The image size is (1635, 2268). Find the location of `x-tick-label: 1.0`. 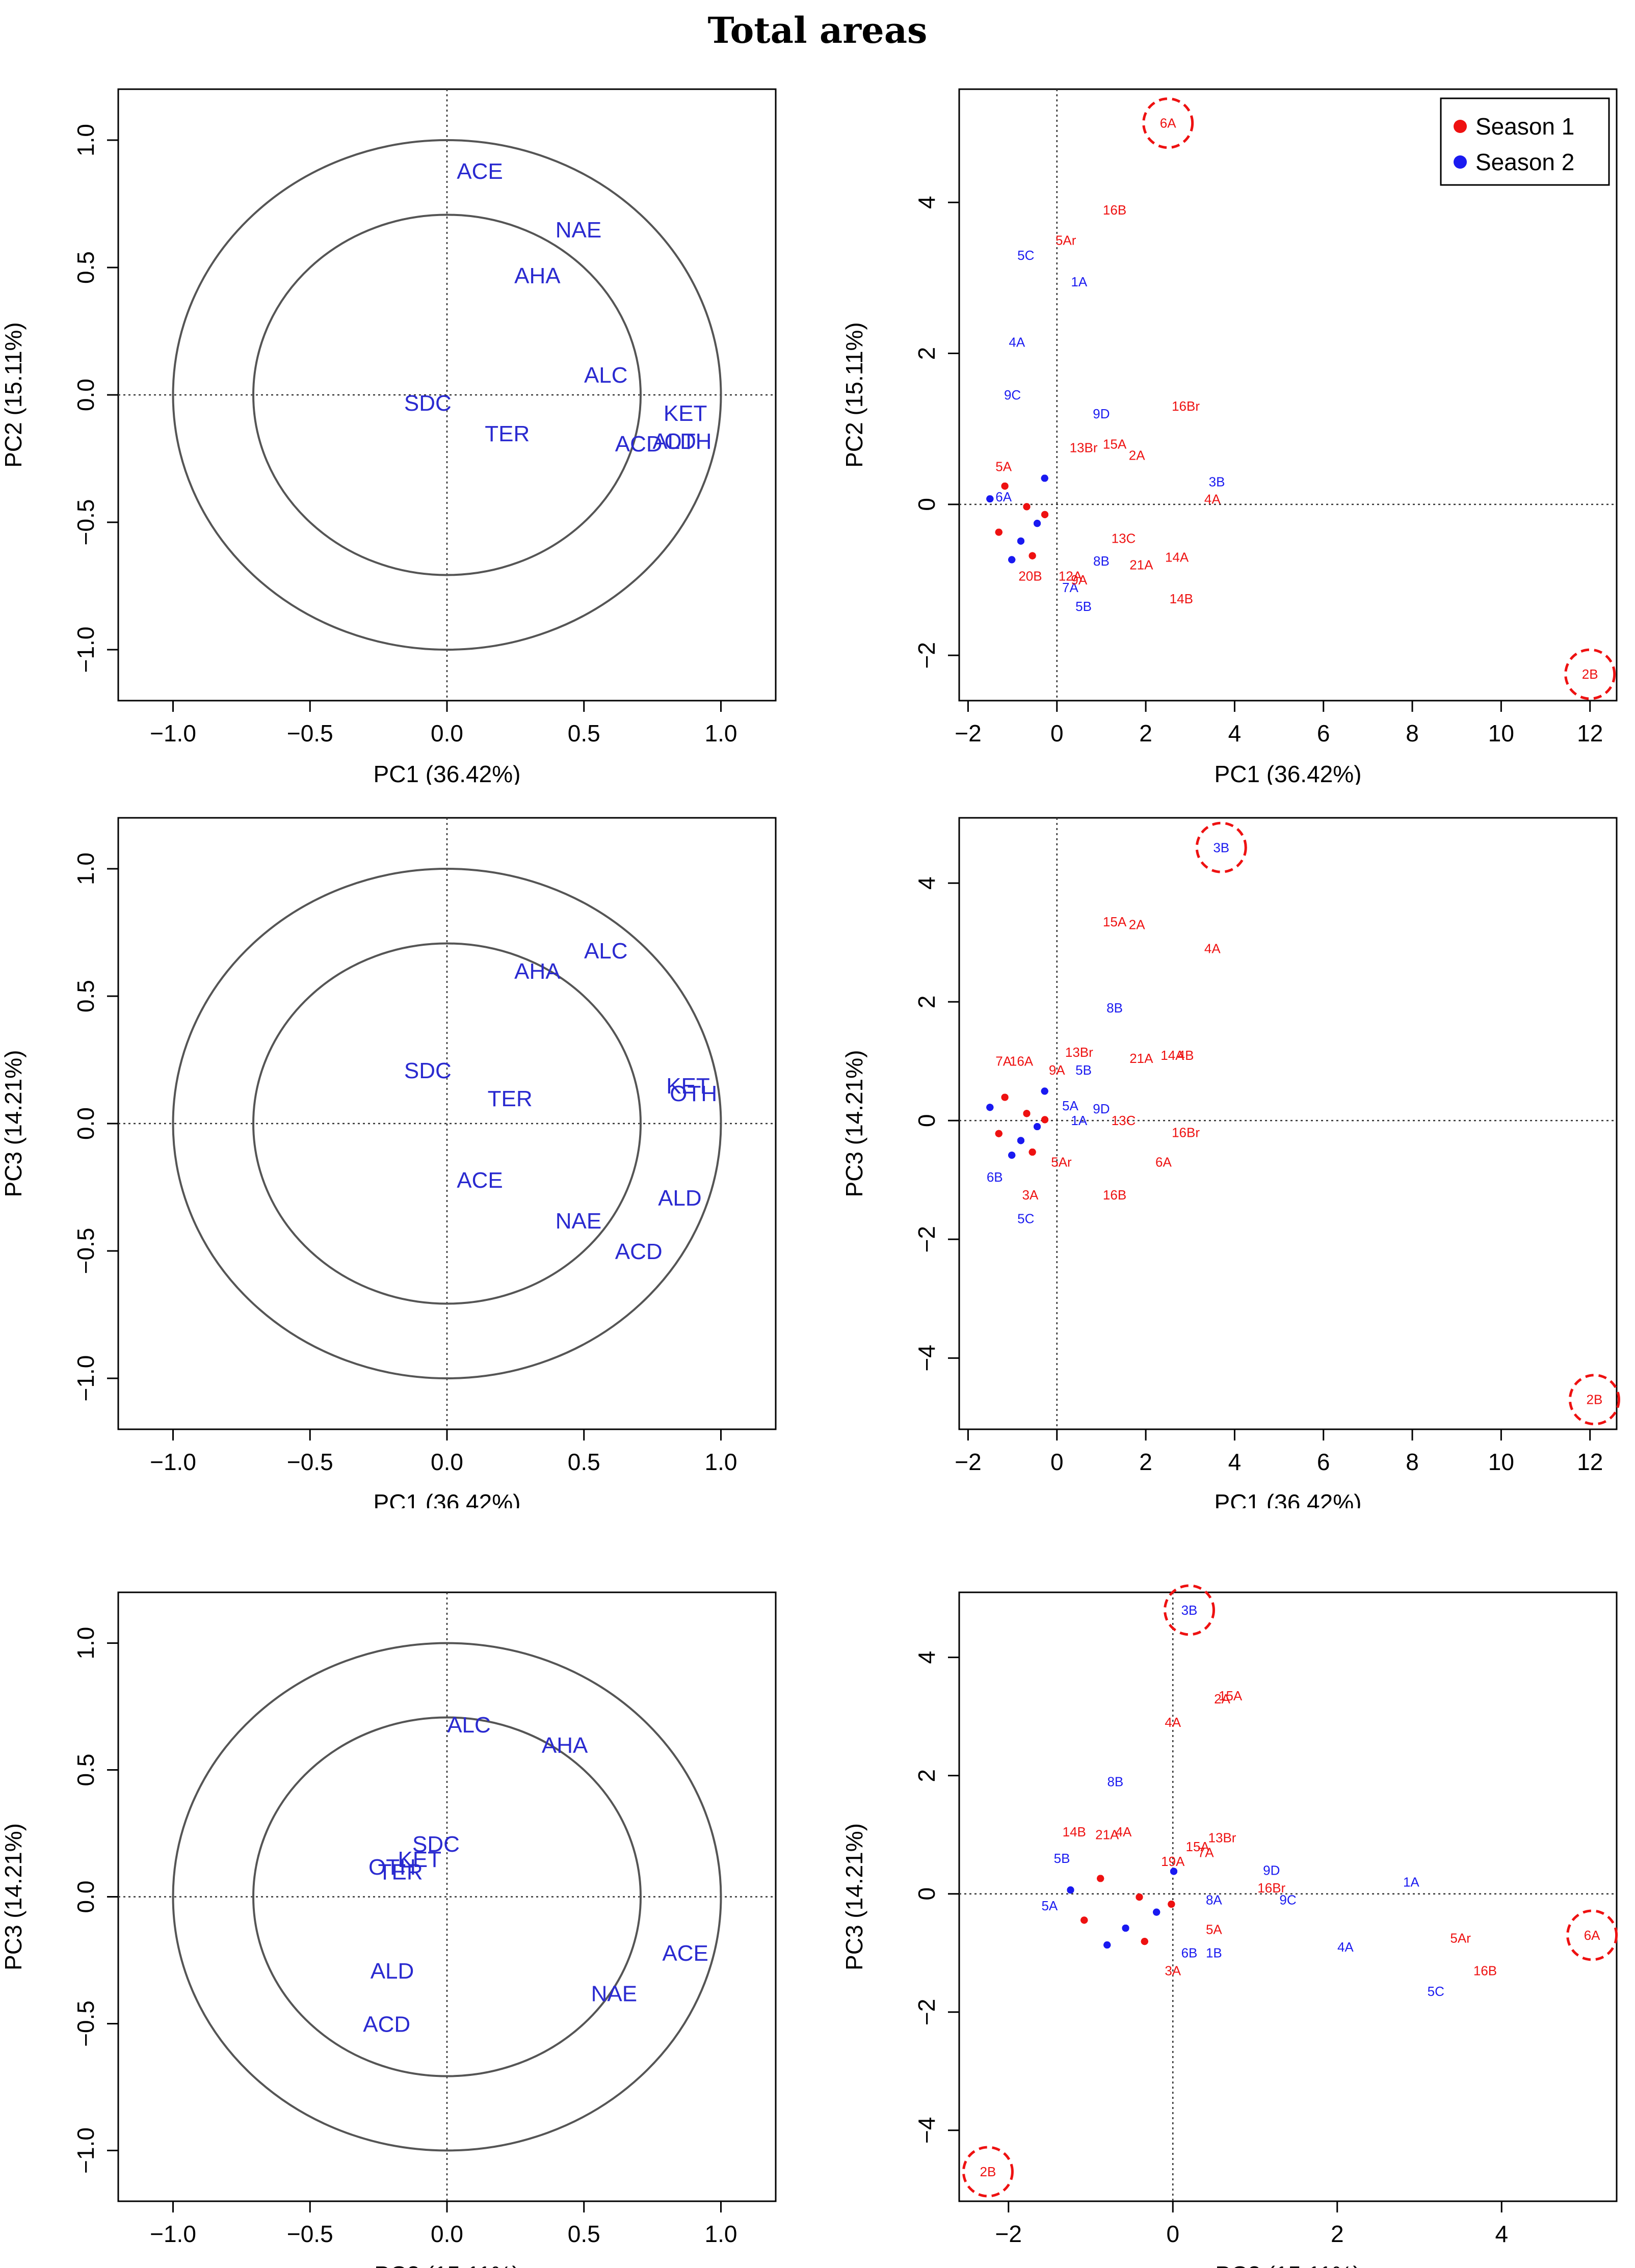

x-tick-label: 1.0 is located at coordinates (721, 1462).